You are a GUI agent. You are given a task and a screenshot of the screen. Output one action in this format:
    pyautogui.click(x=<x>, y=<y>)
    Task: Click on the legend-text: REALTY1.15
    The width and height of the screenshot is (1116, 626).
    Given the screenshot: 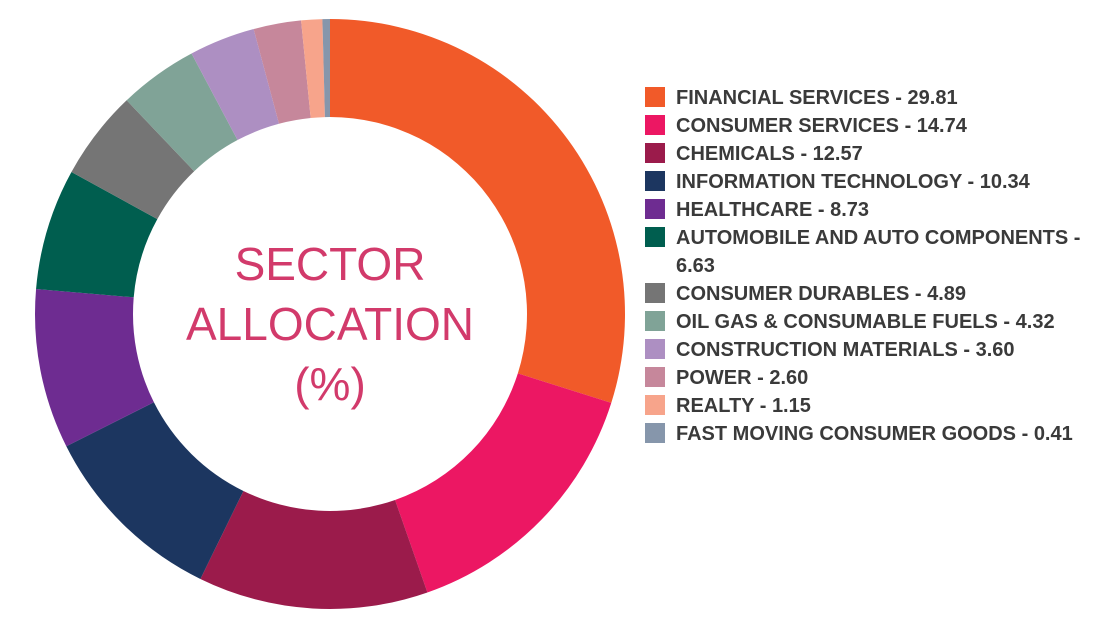 What is the action you would take?
    pyautogui.click(x=743, y=406)
    